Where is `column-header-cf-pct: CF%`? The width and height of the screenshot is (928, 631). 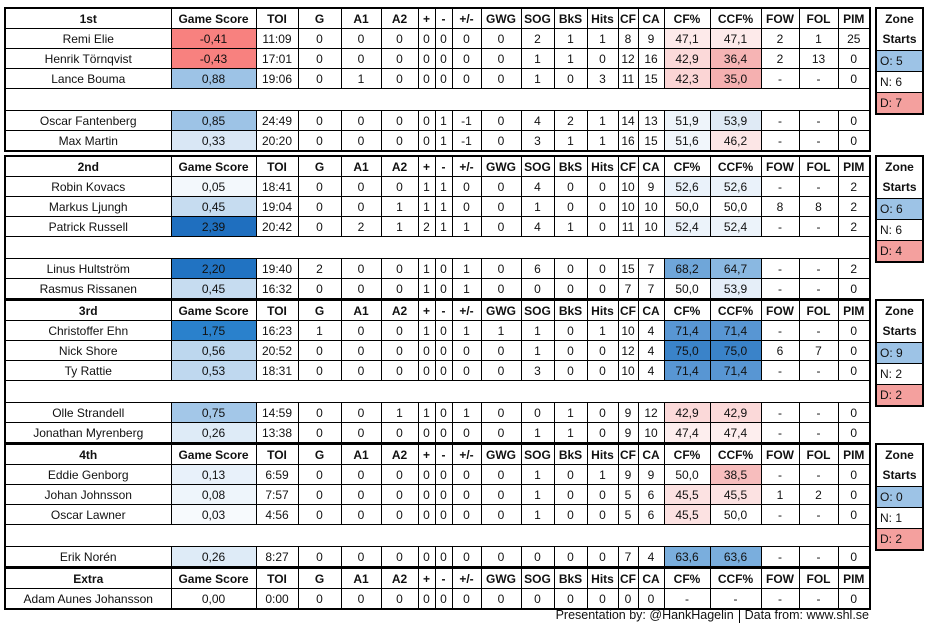 column-header-cf-pct: CF% is located at coordinates (687, 454).